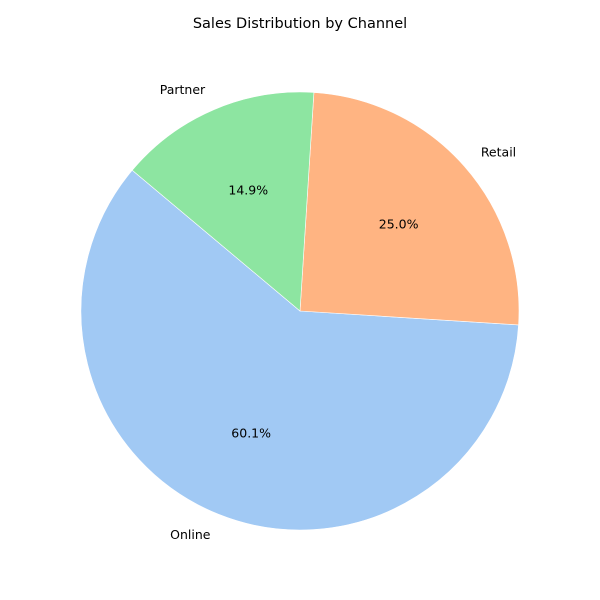 The height and width of the screenshot is (600, 600). I want to click on pie-slice-retail, so click(409, 209).